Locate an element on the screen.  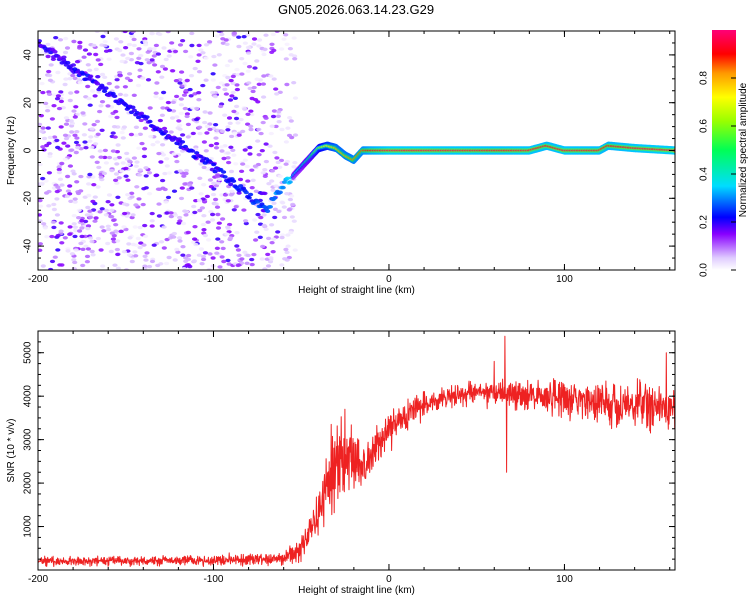
x-tick-label: 0 is located at coordinates (389, 279).